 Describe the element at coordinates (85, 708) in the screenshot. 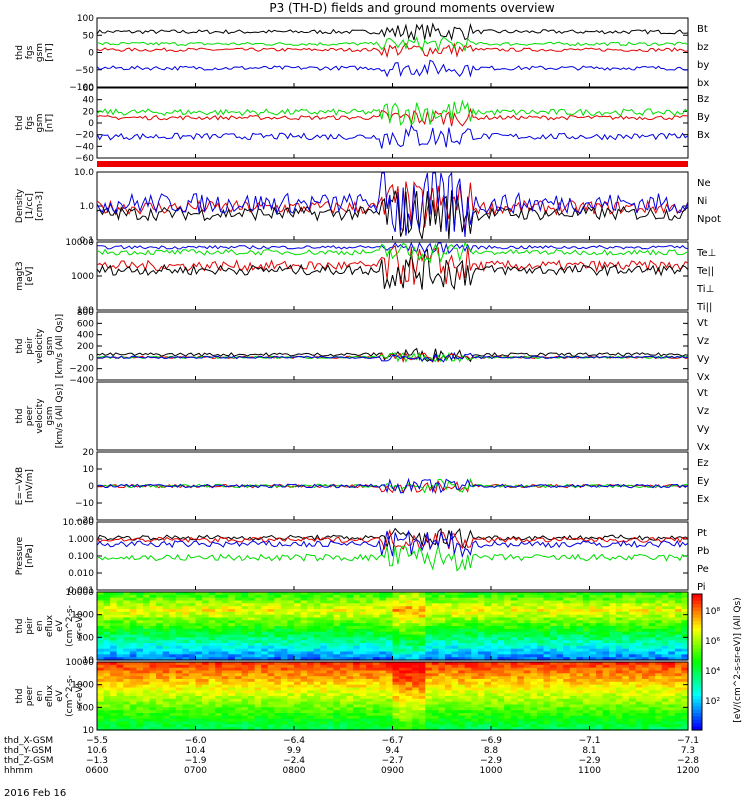

I see `y-tick-label: 100` at that location.